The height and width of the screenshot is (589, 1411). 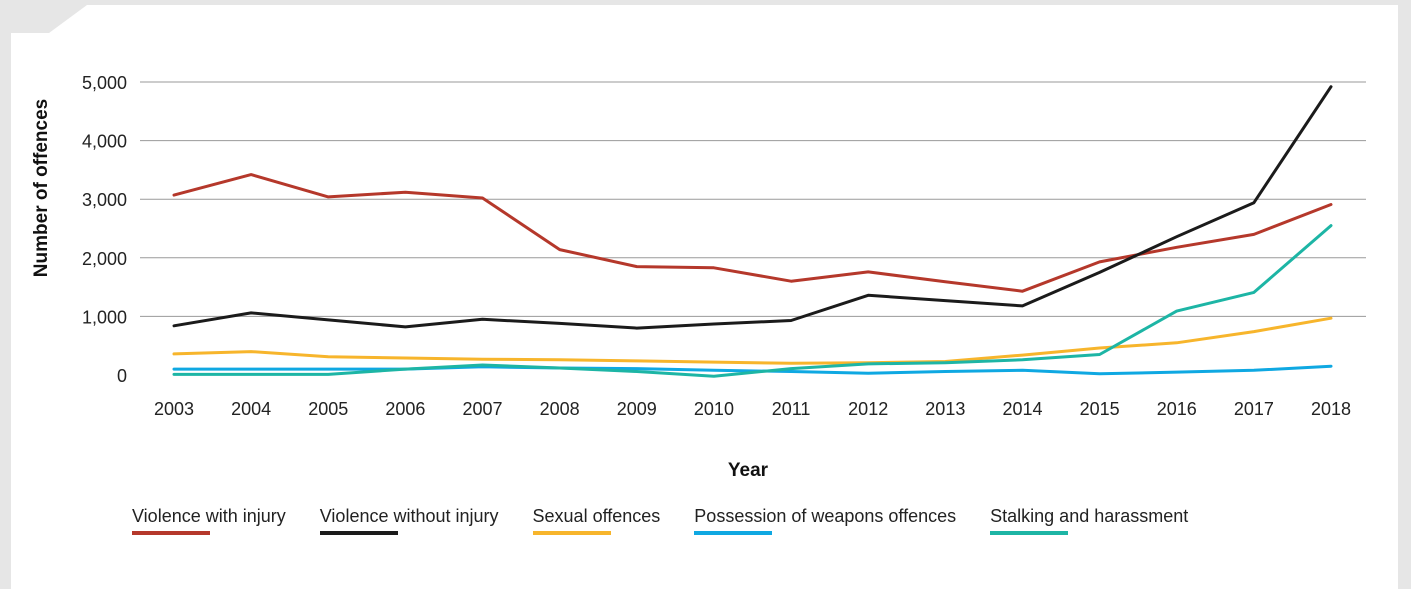 What do you see at coordinates (251, 409) in the screenshot?
I see `x-tick-label: 2004` at bounding box center [251, 409].